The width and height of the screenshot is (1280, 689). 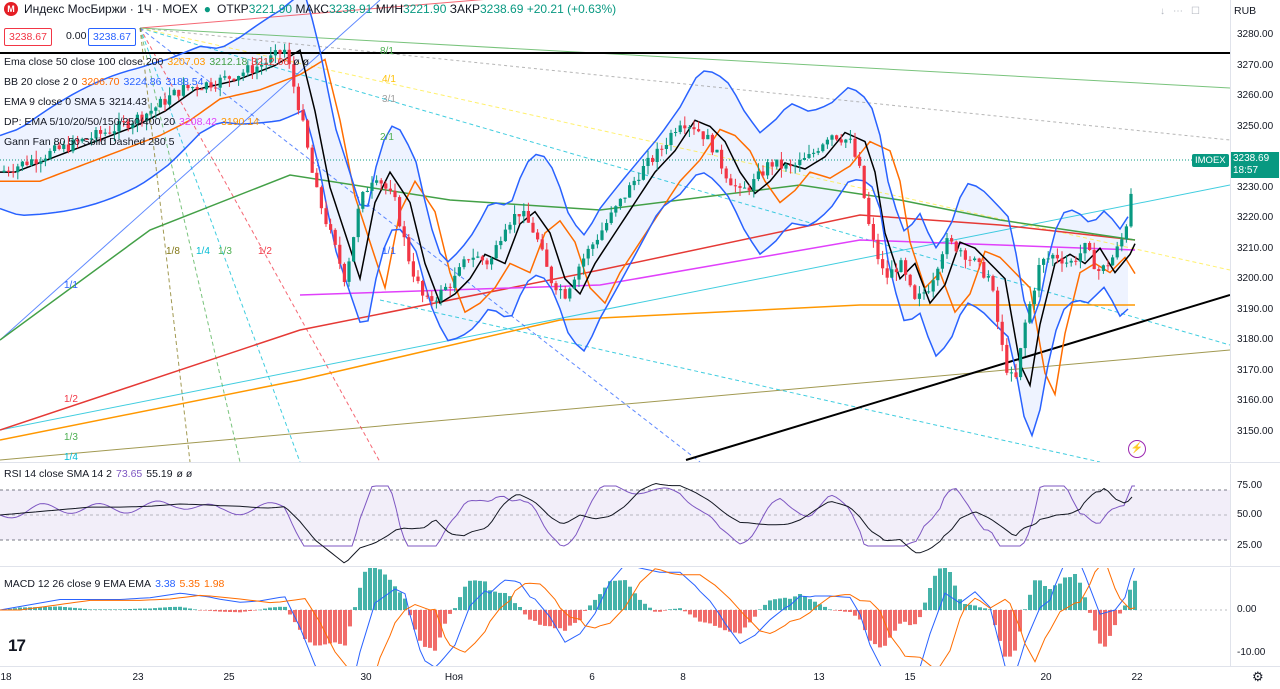 I want to click on legend-ema9: EMA 9 close 0 SMA 5 3214.43, so click(x=75, y=102).